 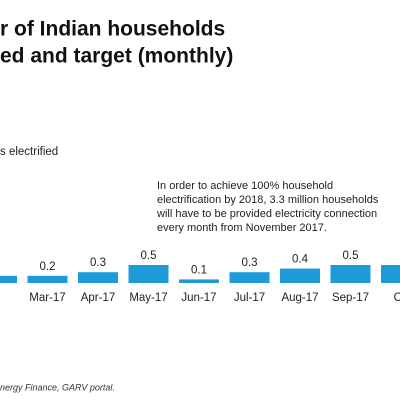 I want to click on value-label: 0.4, so click(x=300, y=260).